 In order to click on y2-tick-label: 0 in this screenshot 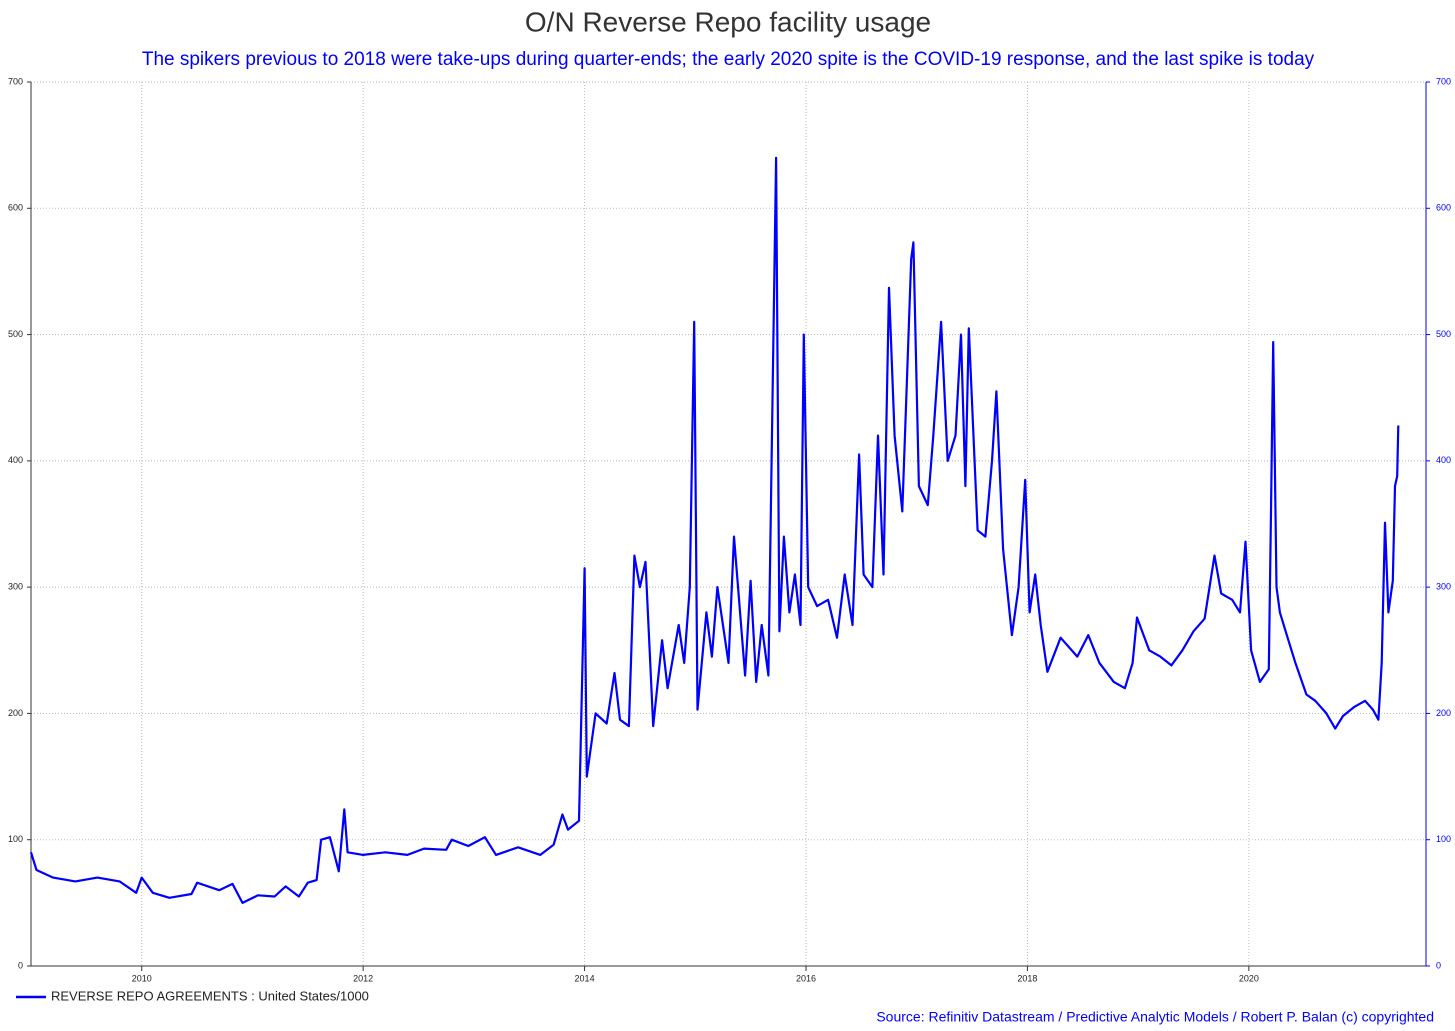, I will do `click(1438, 965)`.